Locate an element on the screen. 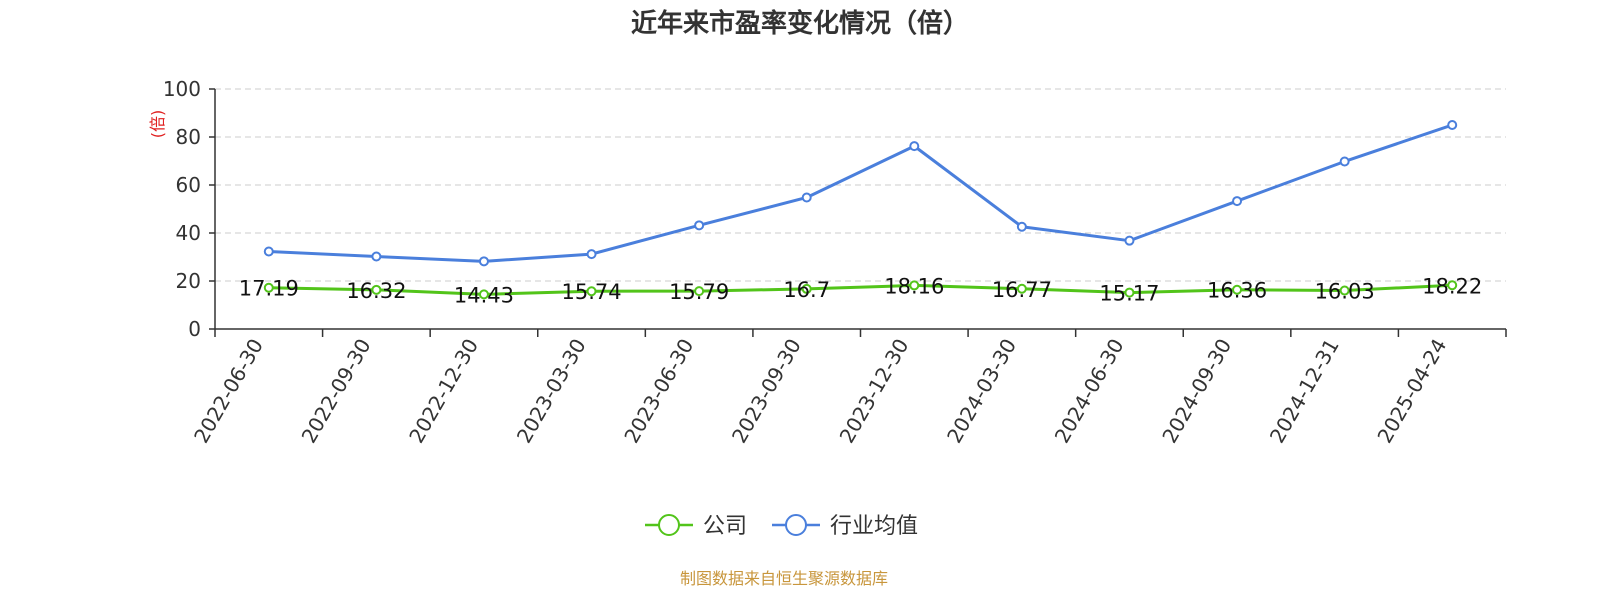  chart-title: 近年来市盈率变化情况（倍） is located at coordinates (800, 23).